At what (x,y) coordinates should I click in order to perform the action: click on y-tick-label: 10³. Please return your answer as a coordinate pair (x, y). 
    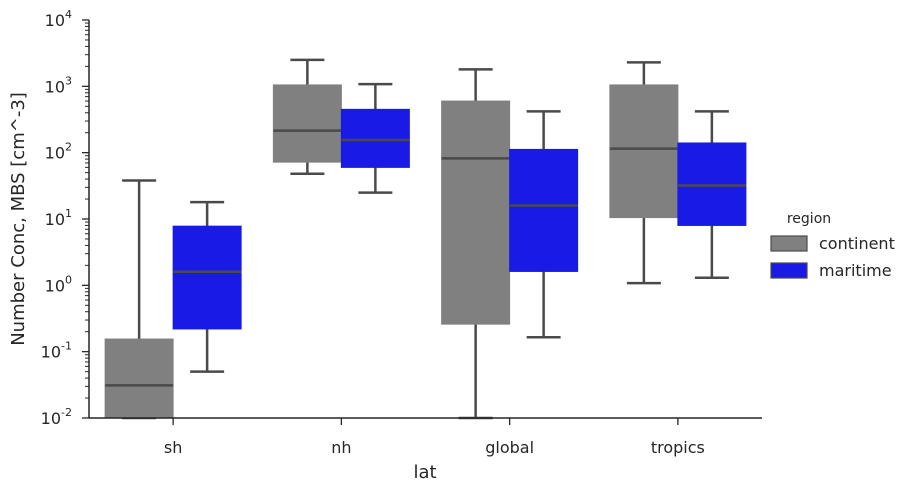
    Looking at the image, I should click on (58, 85).